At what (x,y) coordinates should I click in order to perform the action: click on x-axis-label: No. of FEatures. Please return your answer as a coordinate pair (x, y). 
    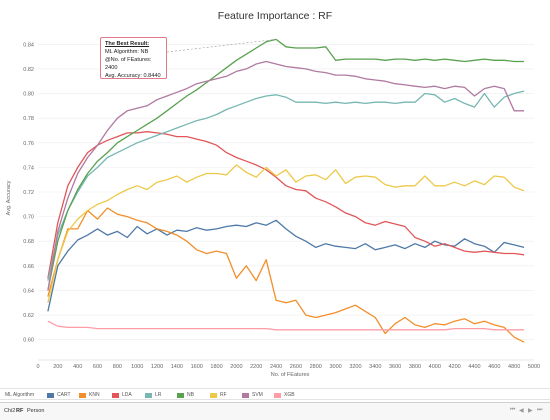
    Looking at the image, I should click on (290, 375).